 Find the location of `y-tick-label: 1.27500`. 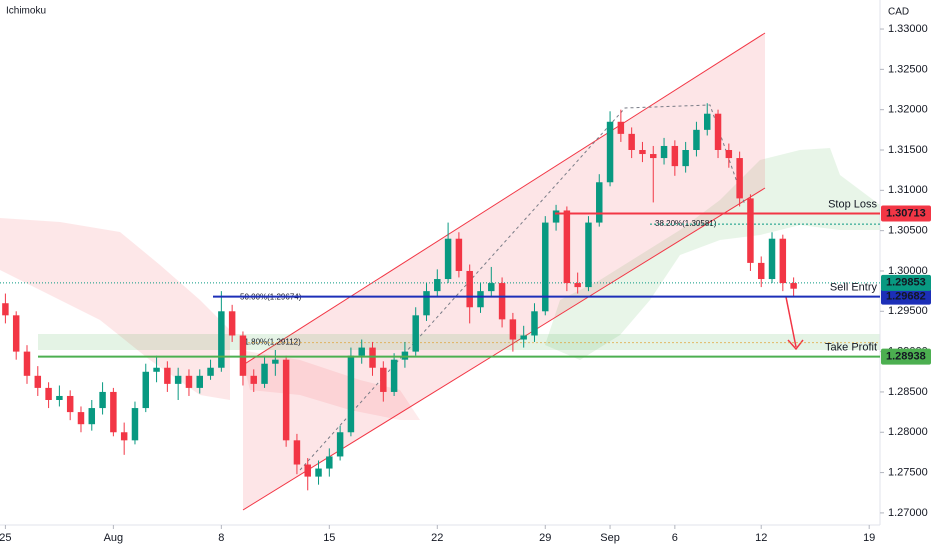

y-tick-label: 1.27500 is located at coordinates (908, 472).